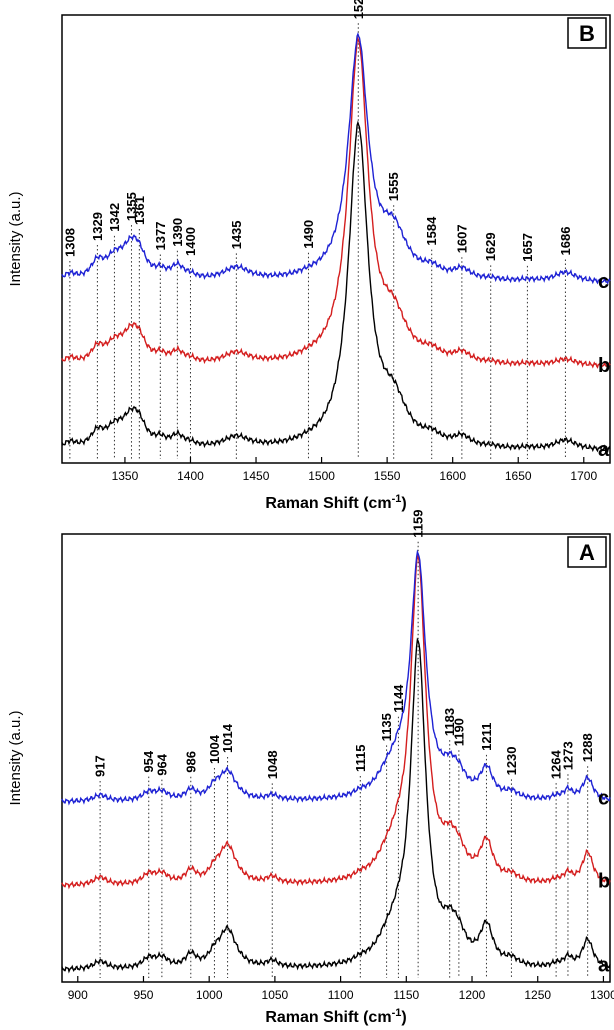  Describe the element at coordinates (143, 995) in the screenshot. I see `x-tick-label: 950` at that location.